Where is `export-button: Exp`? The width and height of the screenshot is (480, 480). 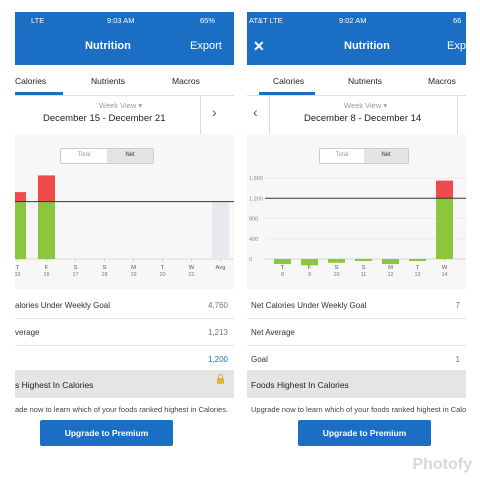
export-button: Exp is located at coordinates (456, 46).